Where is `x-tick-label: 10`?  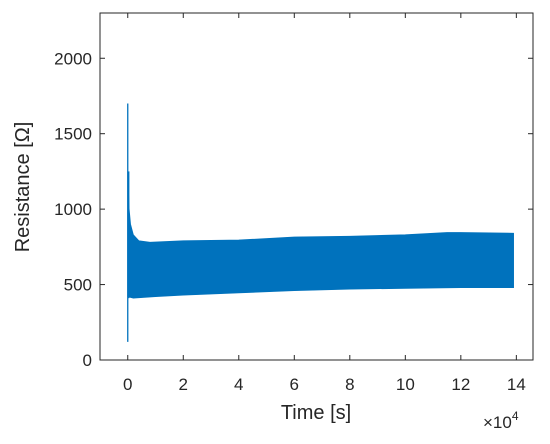 x-tick-label: 10 is located at coordinates (405, 384).